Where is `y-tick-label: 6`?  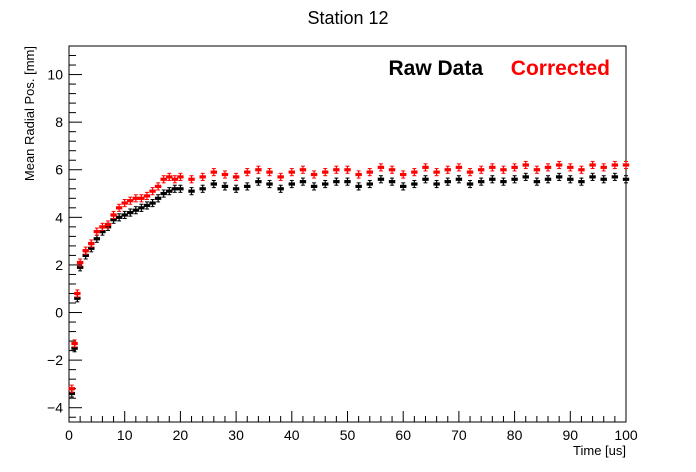 y-tick-label: 6 is located at coordinates (59, 170).